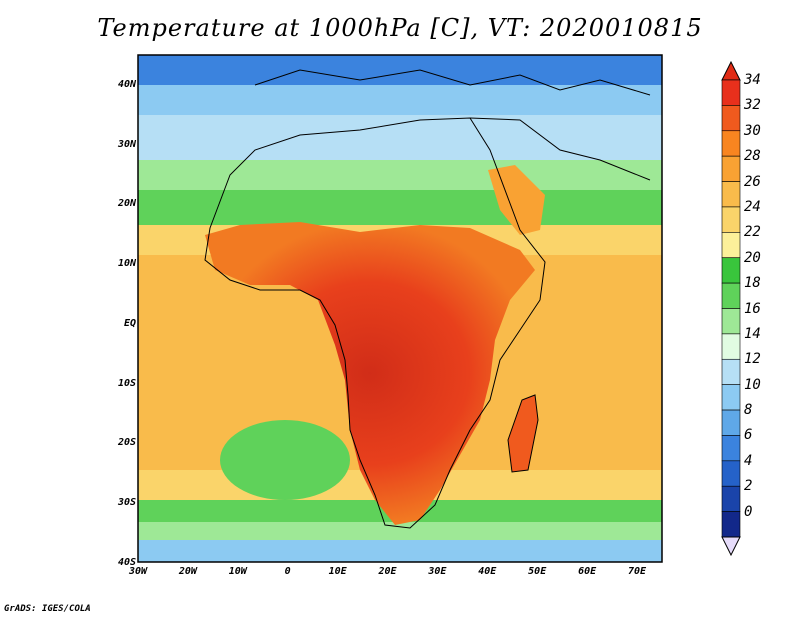 The width and height of the screenshot is (800, 622). What do you see at coordinates (752, 181) in the screenshot?
I see `colorbar-label: 26` at bounding box center [752, 181].